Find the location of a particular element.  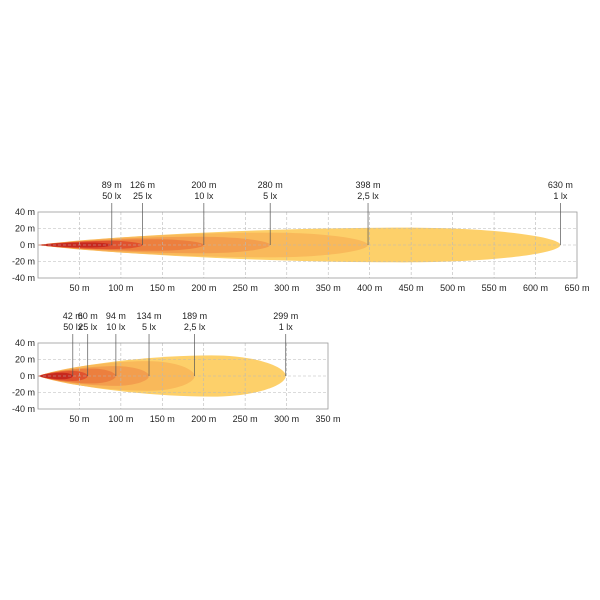

distance-label: 89 m is located at coordinates (112, 185).